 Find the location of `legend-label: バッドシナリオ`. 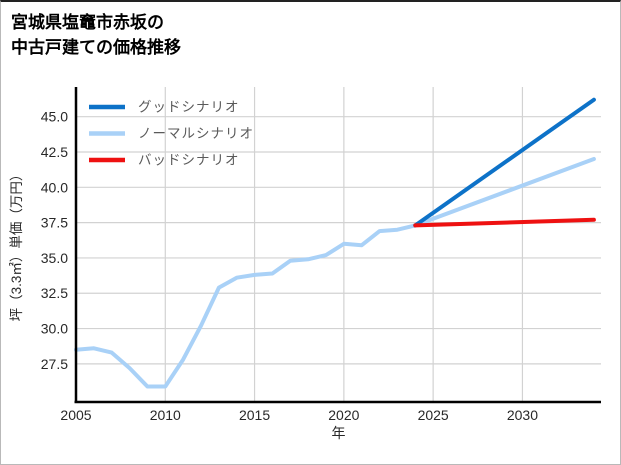

legend-label: バッドシナリオ is located at coordinates (189, 160).